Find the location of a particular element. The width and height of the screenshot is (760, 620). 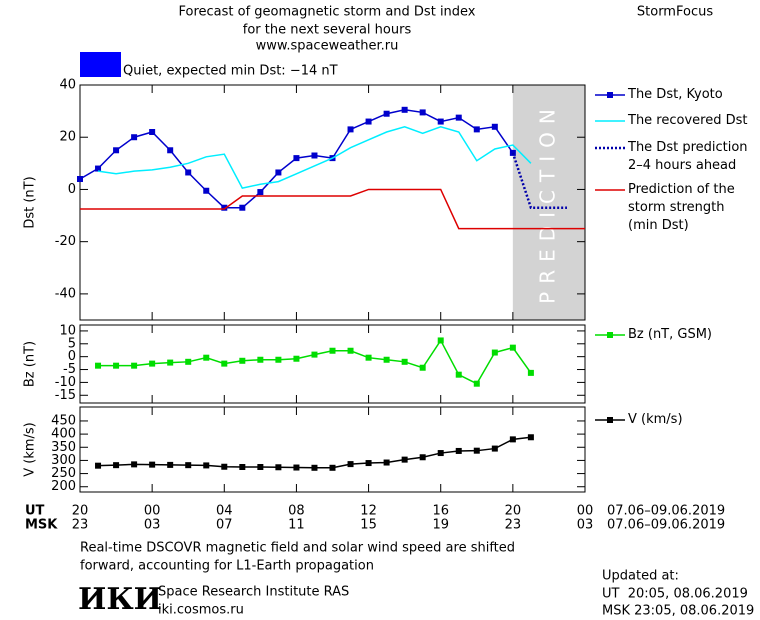

y-tick-label: -15 is located at coordinates (65, 395).